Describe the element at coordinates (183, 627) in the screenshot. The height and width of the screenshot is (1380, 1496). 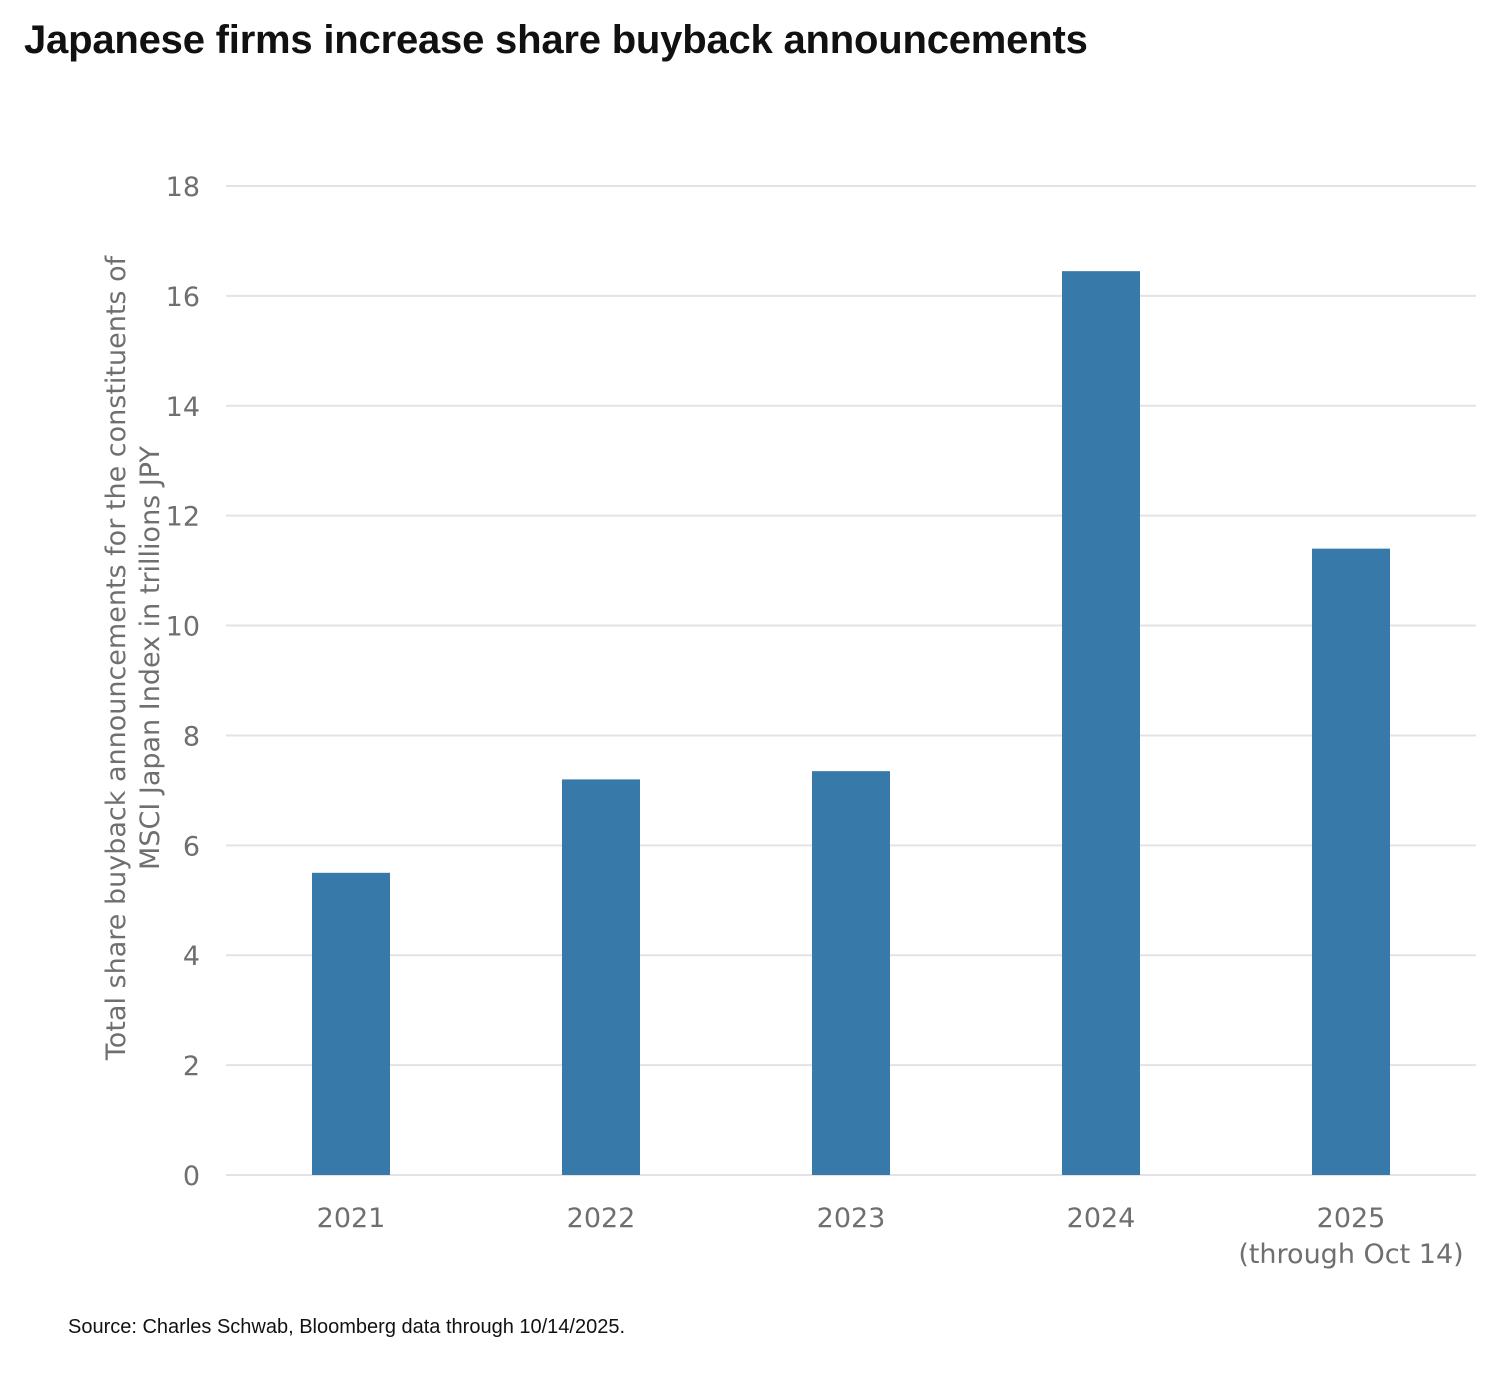
I see `y-tick-label: 10` at that location.